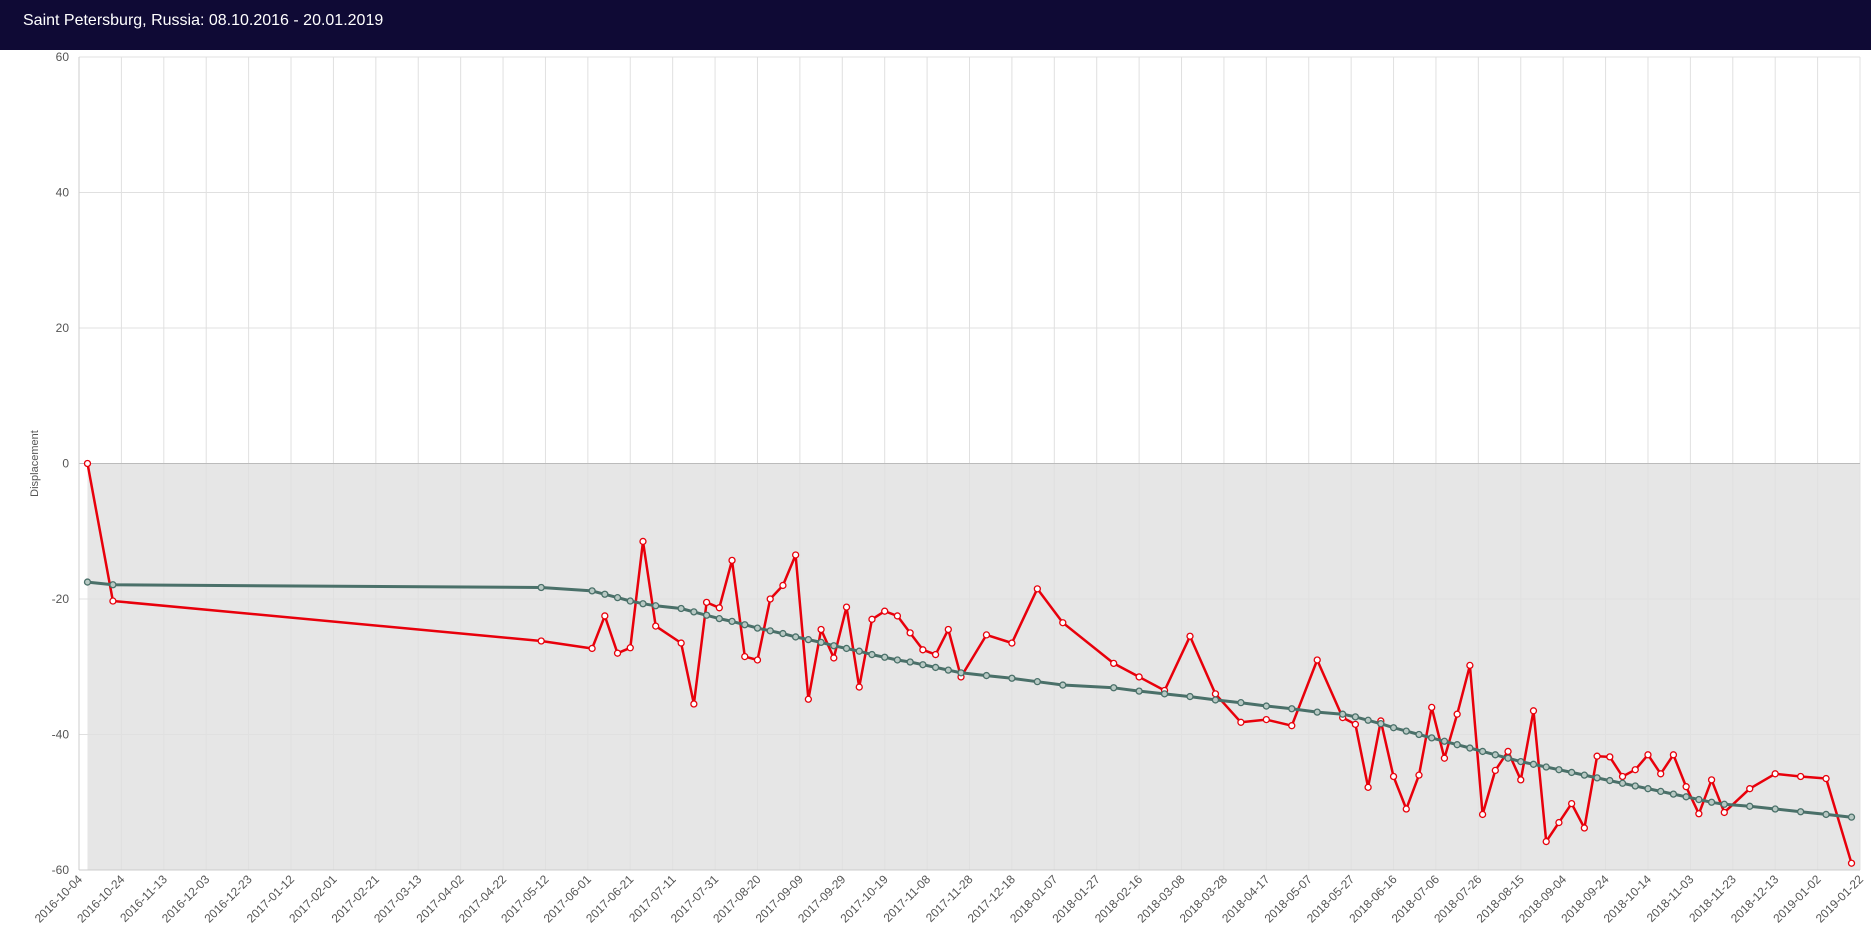 The image size is (1871, 950). Describe the element at coordinates (65, 464) in the screenshot. I see `y-tick-label: 0` at that location.